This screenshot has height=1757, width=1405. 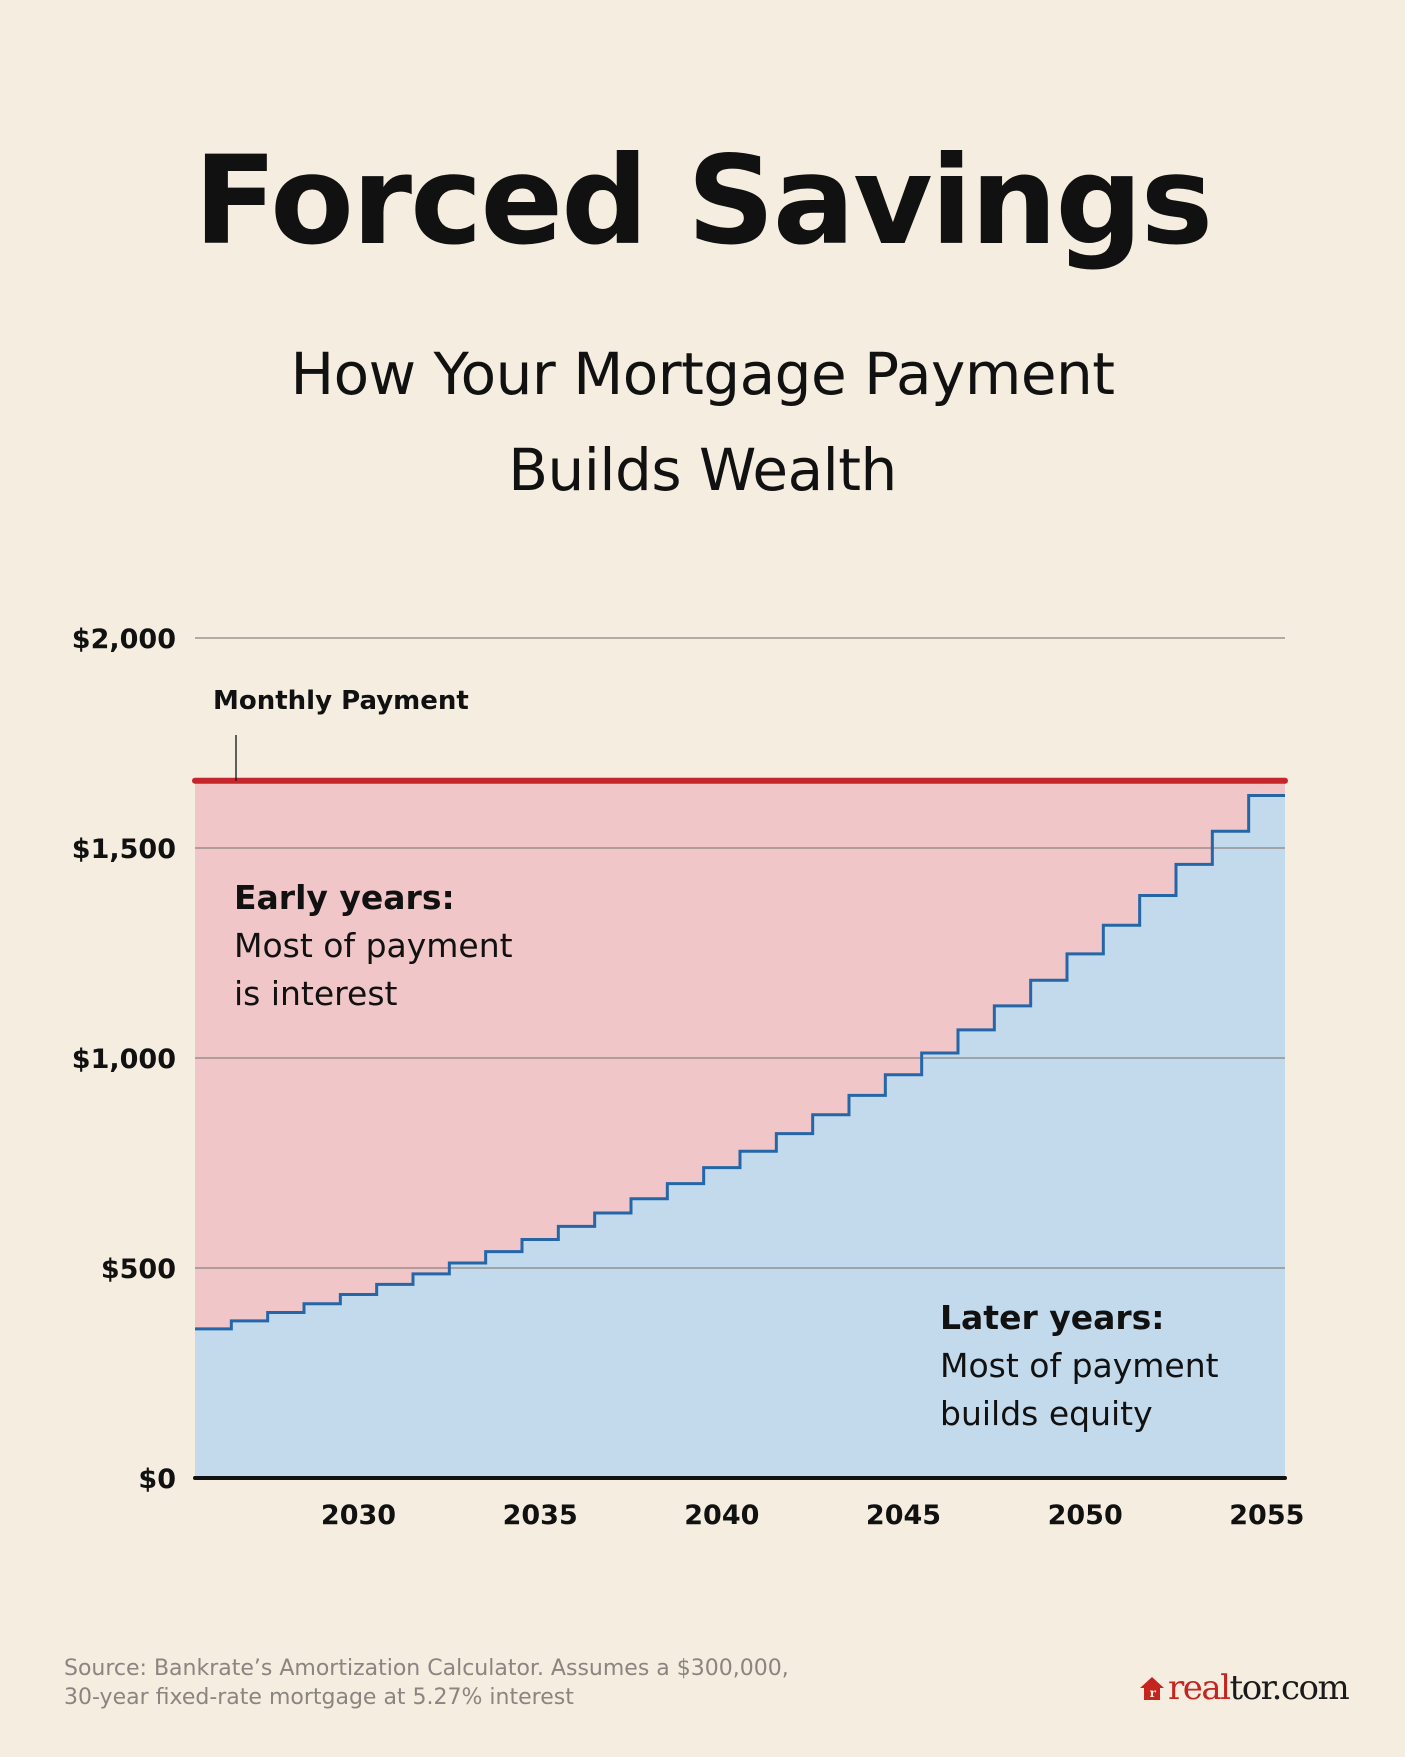 I want to click on early-years-annotation: Early years: Most of payment is interest, so click(x=373, y=946).